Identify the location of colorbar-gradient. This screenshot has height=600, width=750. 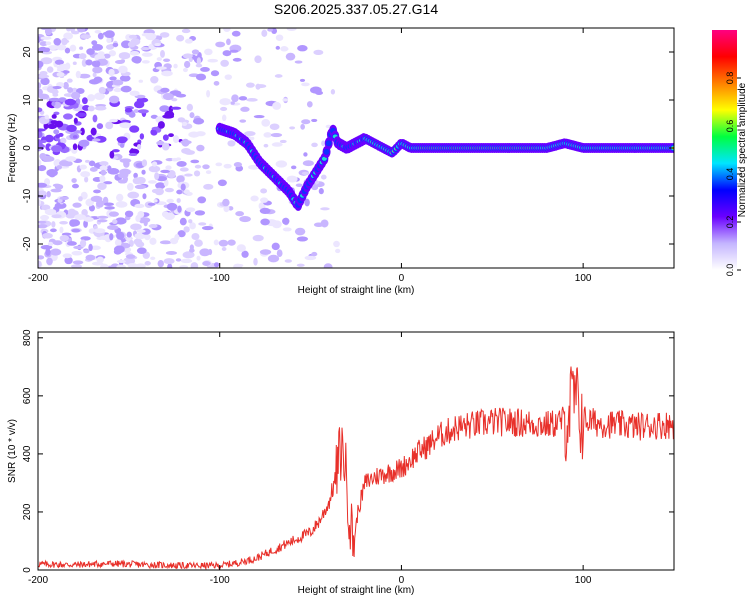
(724, 150).